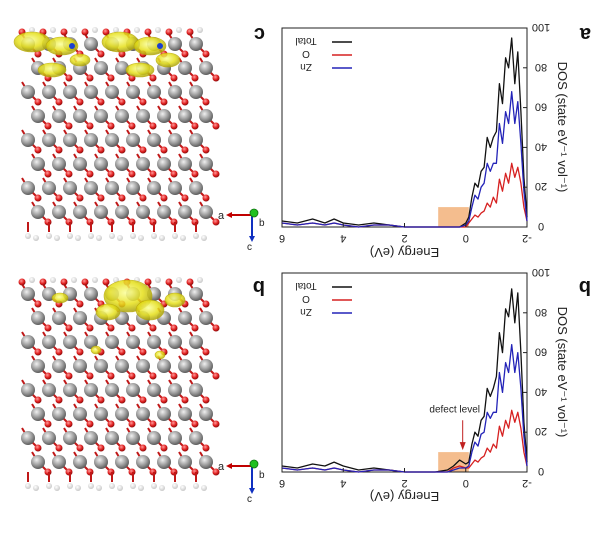 The height and width of the screenshot is (536, 603). I want to click on panel-letter-b-chart: b, so click(585, 287).